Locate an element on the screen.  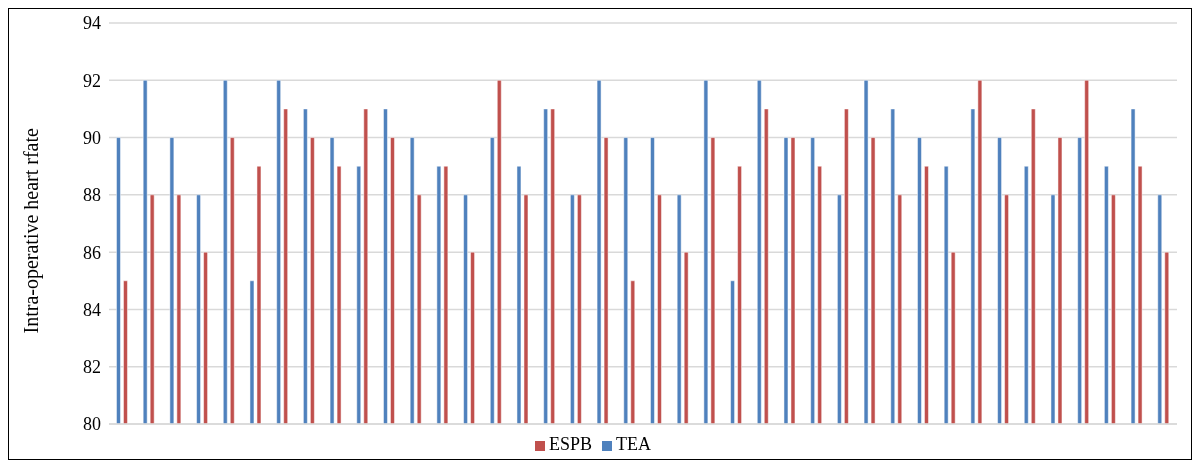
y-tick-label: 80 is located at coordinates (92, 424).